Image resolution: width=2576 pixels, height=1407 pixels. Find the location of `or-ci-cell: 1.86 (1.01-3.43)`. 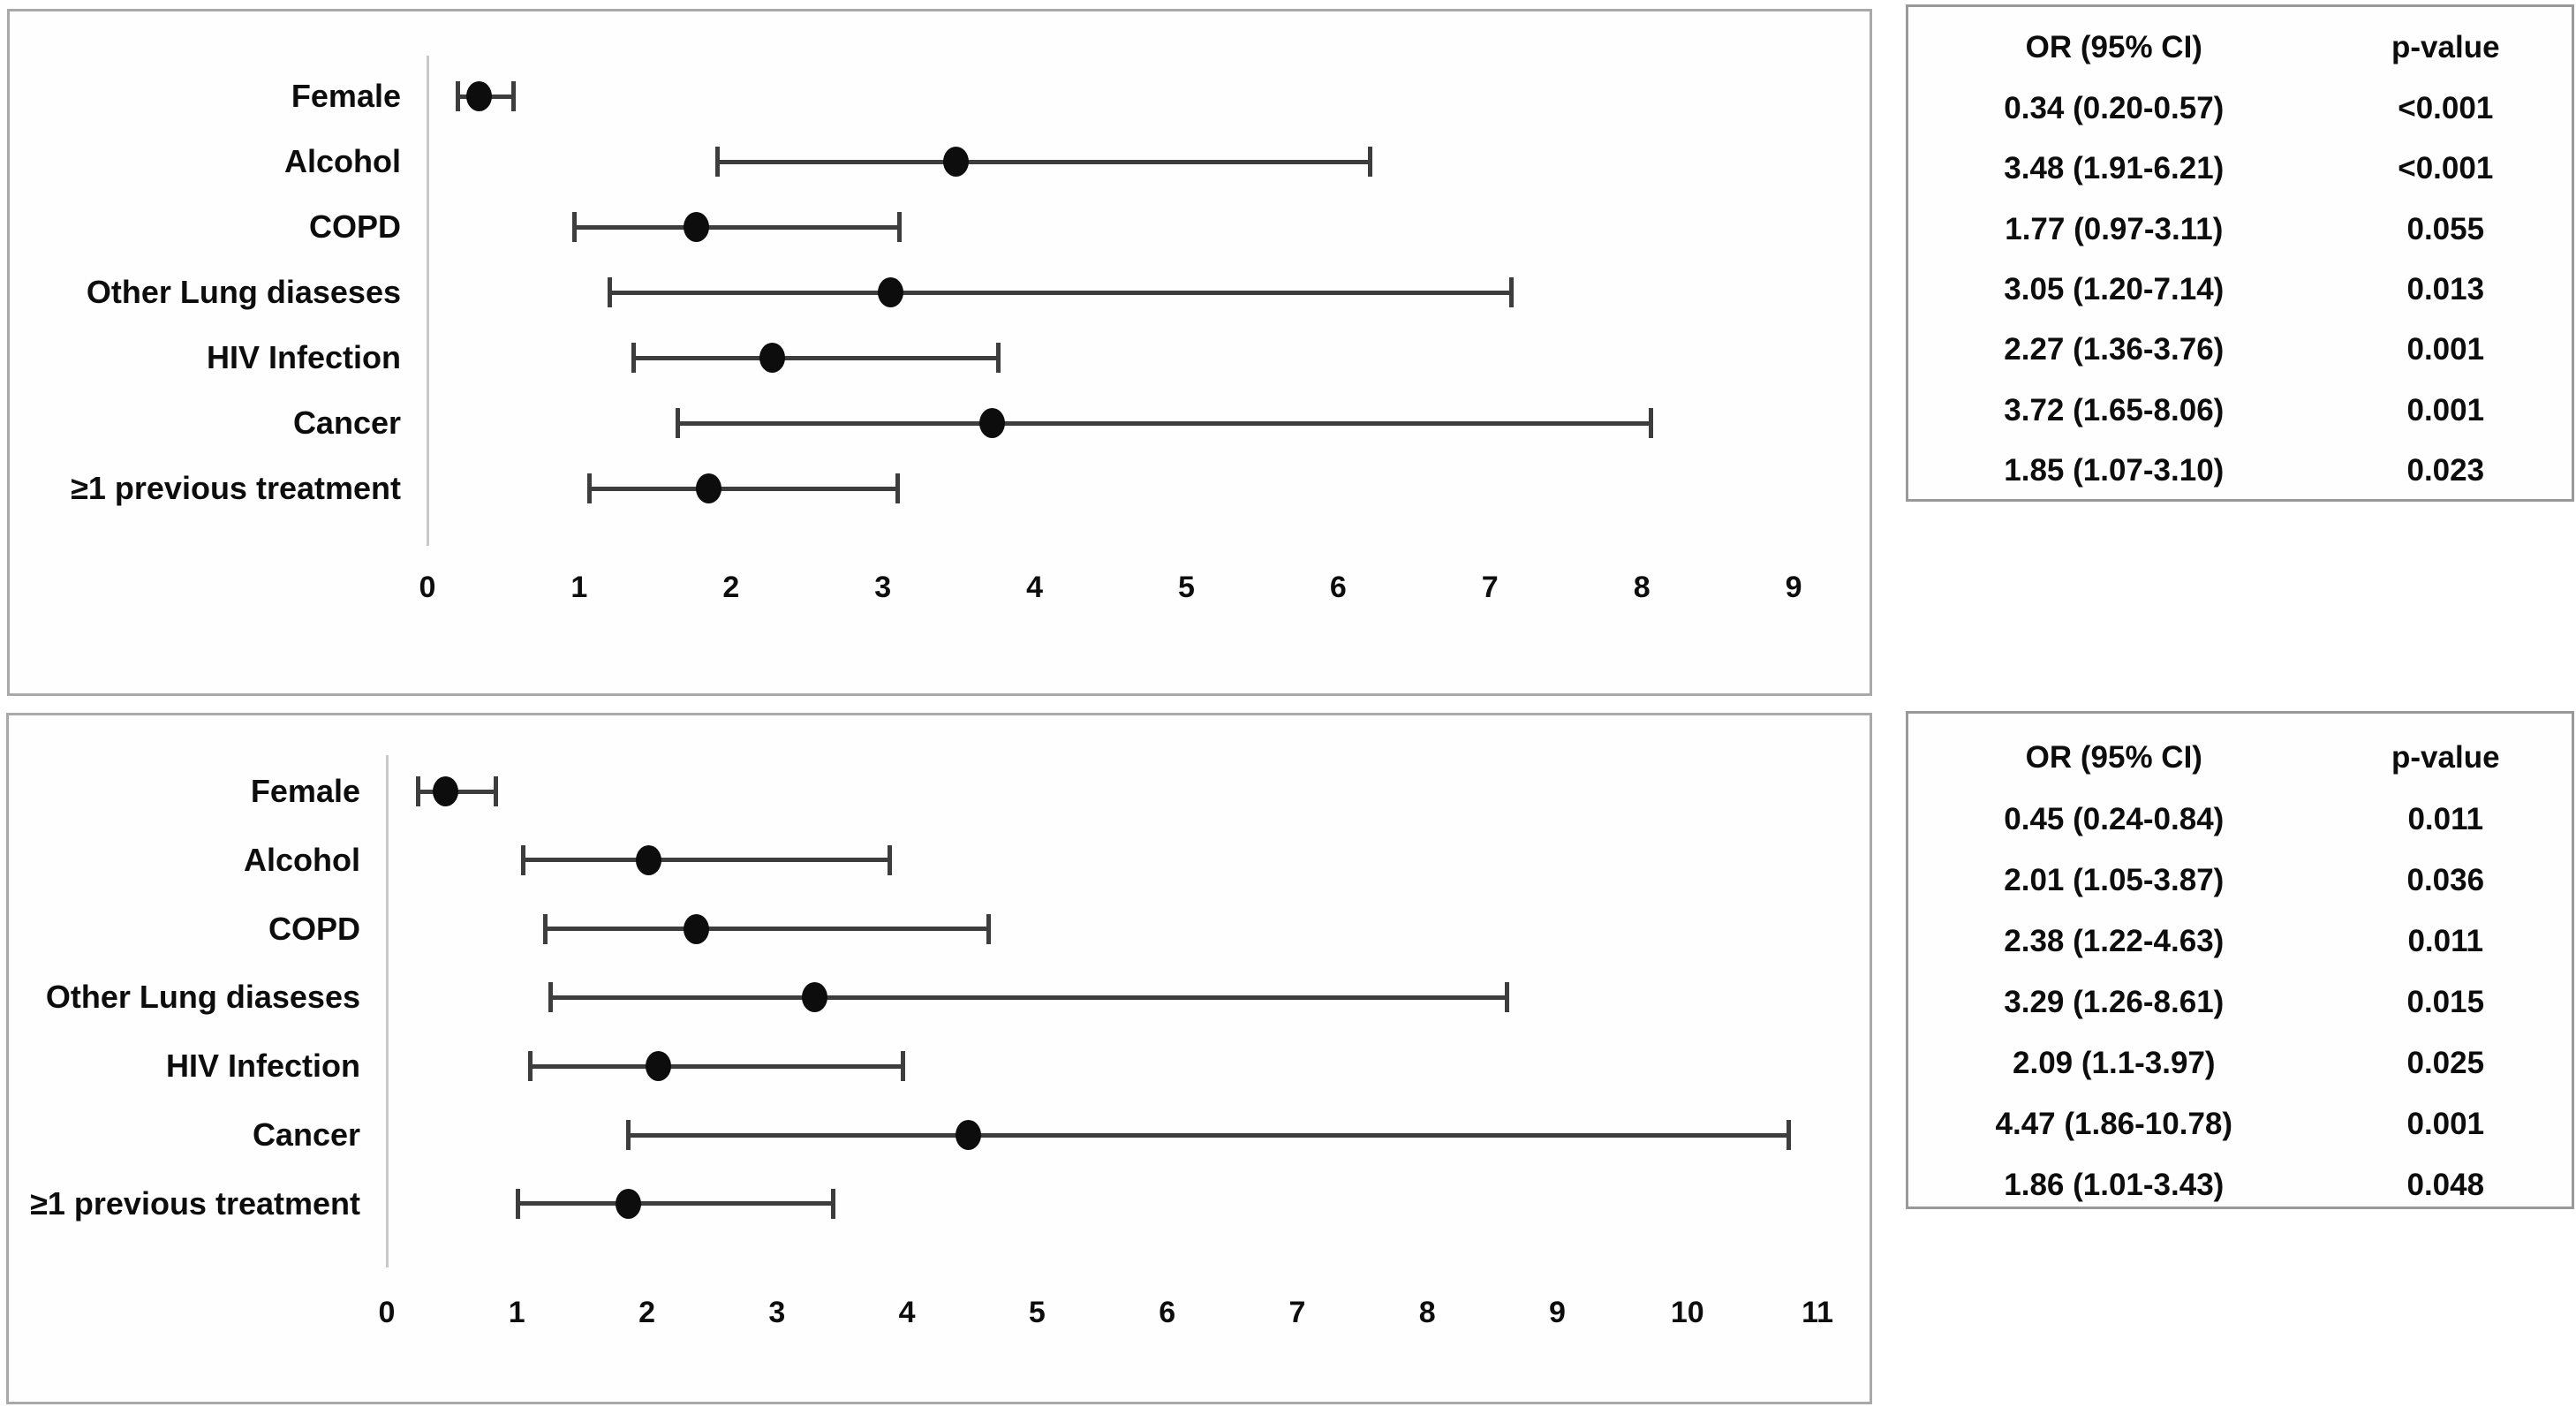

or-ci-cell: 1.86 (1.01-3.43) is located at coordinates (2115, 1185).